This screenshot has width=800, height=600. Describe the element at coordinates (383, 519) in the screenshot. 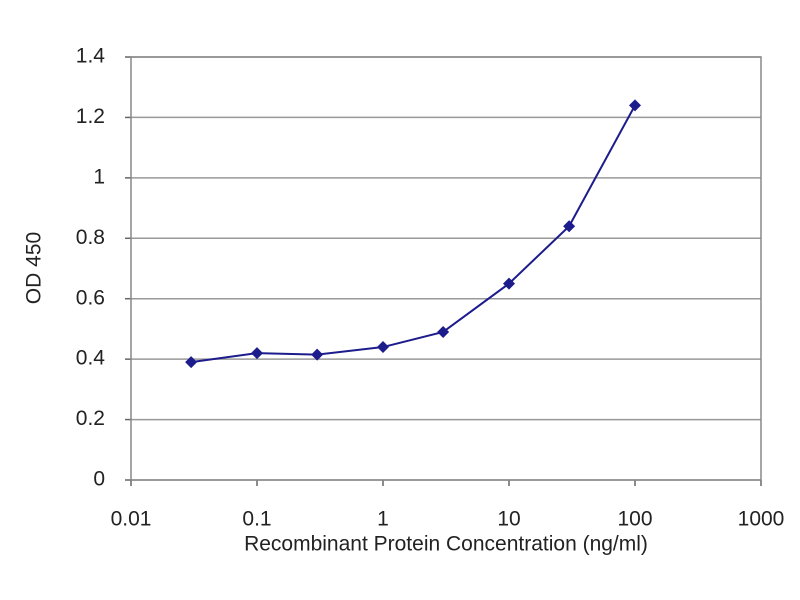

I see `x-tick-label: 1` at that location.